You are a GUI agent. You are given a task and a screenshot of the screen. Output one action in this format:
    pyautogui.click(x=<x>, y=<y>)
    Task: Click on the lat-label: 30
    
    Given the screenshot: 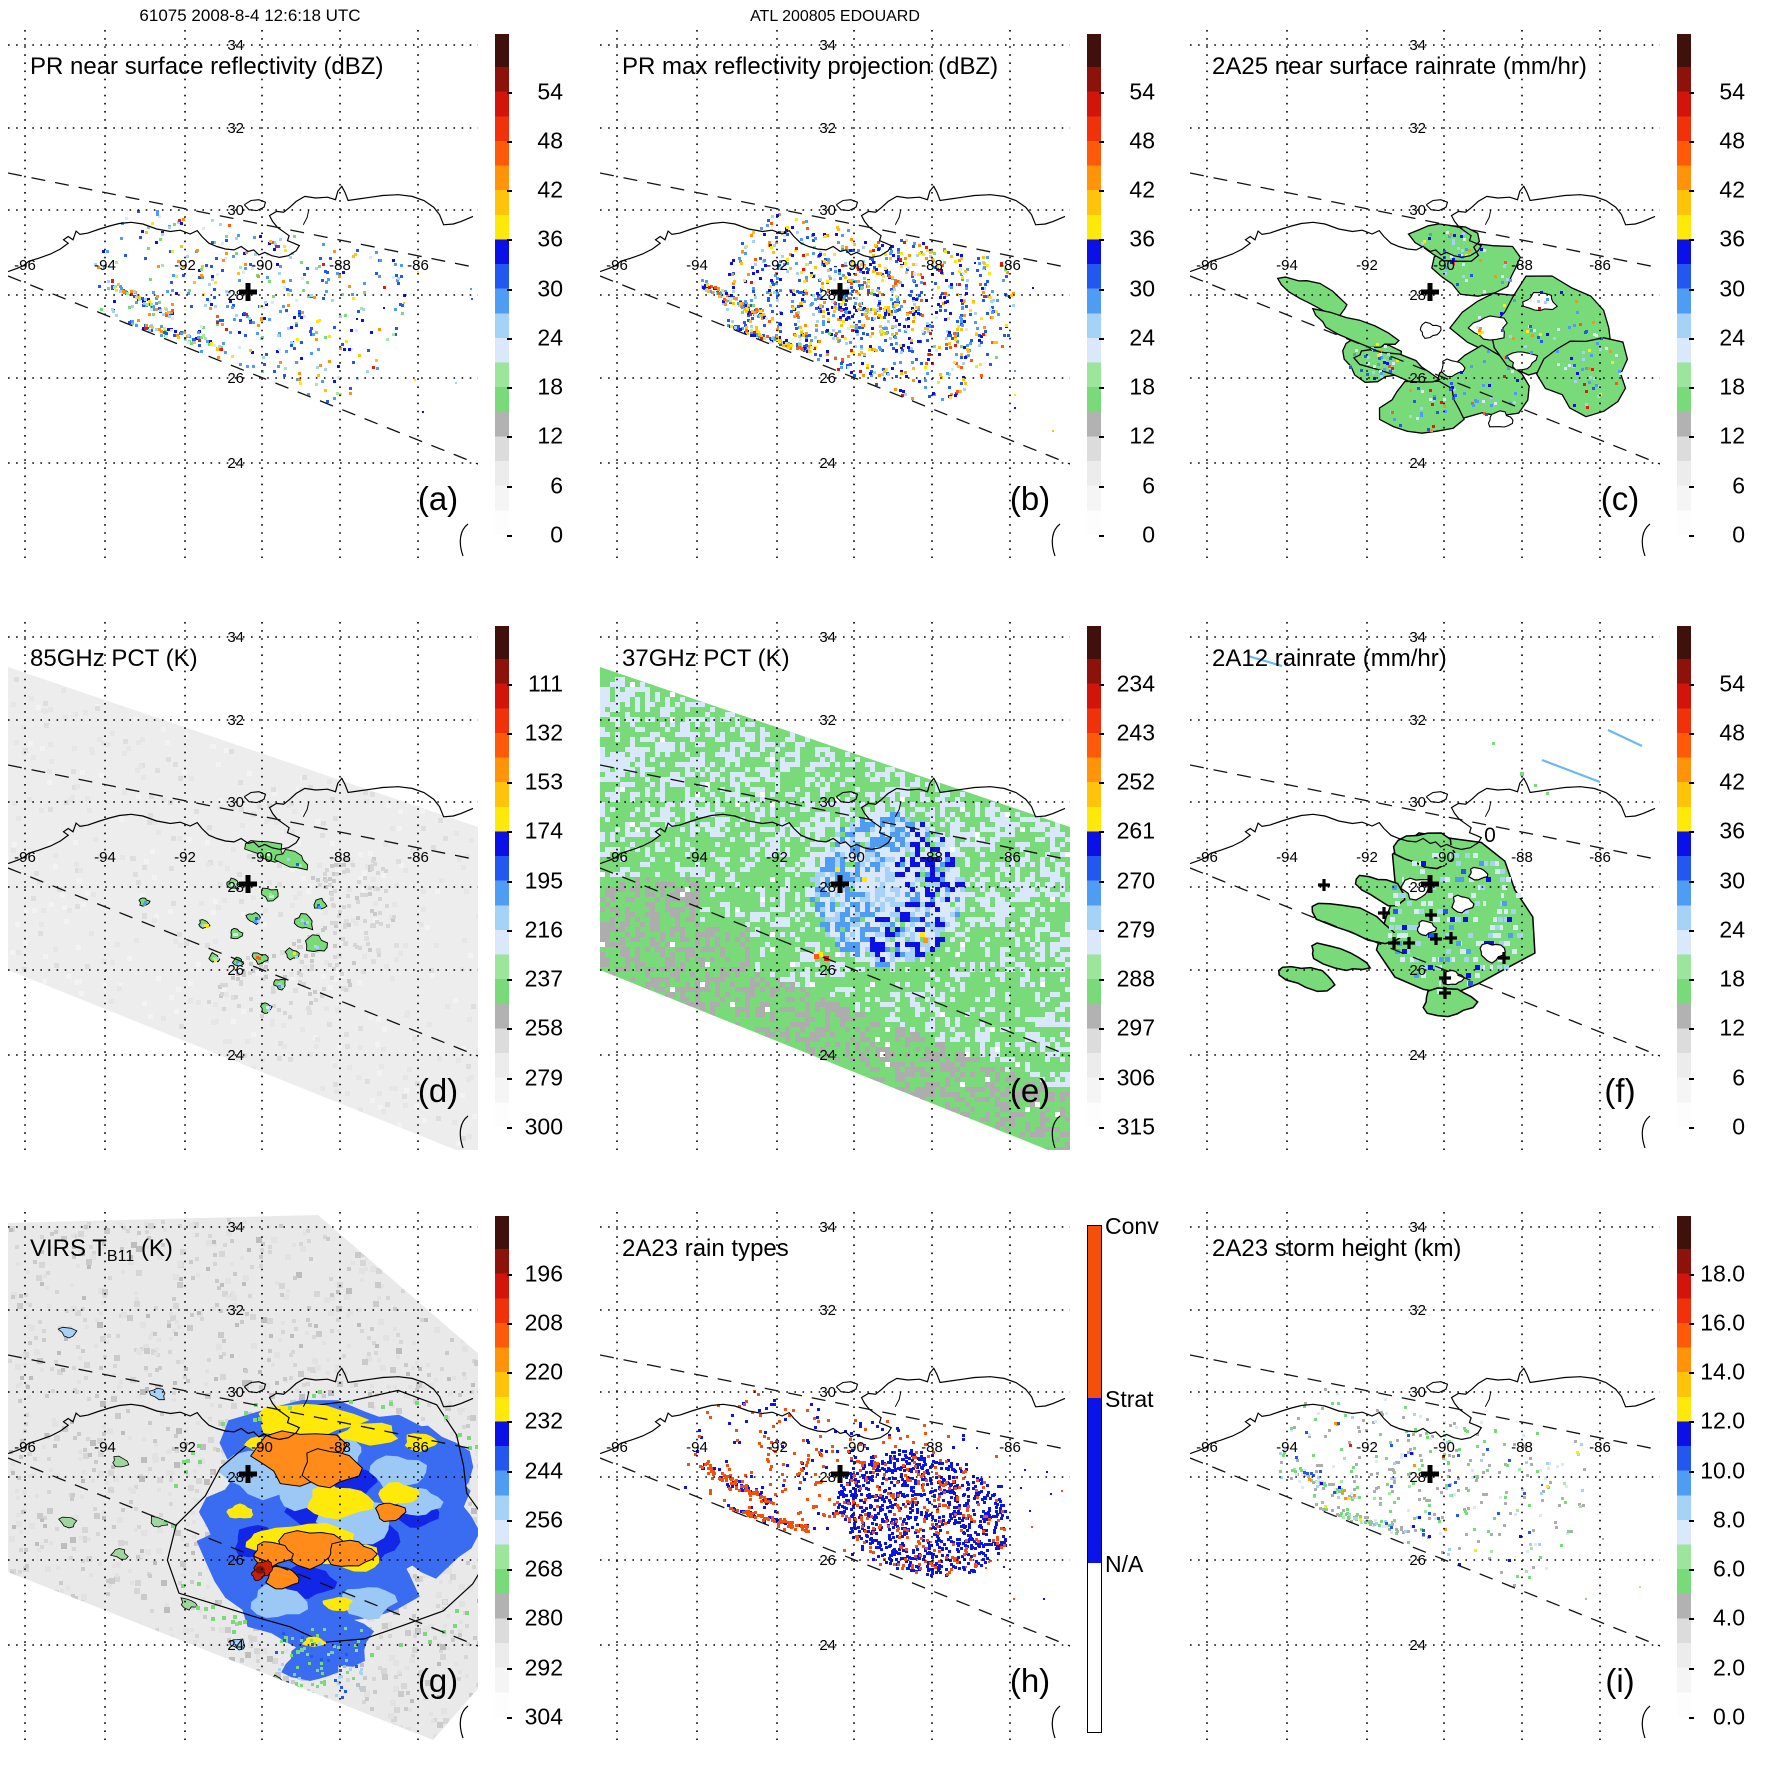 What is the action you would take?
    pyautogui.click(x=235, y=1392)
    